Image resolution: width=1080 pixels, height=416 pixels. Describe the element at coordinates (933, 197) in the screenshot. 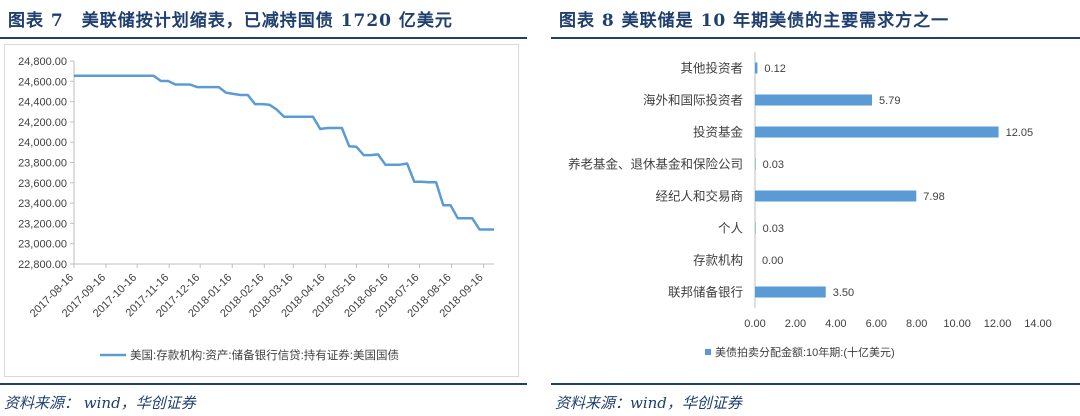

I see `data-label: 7.98` at that location.